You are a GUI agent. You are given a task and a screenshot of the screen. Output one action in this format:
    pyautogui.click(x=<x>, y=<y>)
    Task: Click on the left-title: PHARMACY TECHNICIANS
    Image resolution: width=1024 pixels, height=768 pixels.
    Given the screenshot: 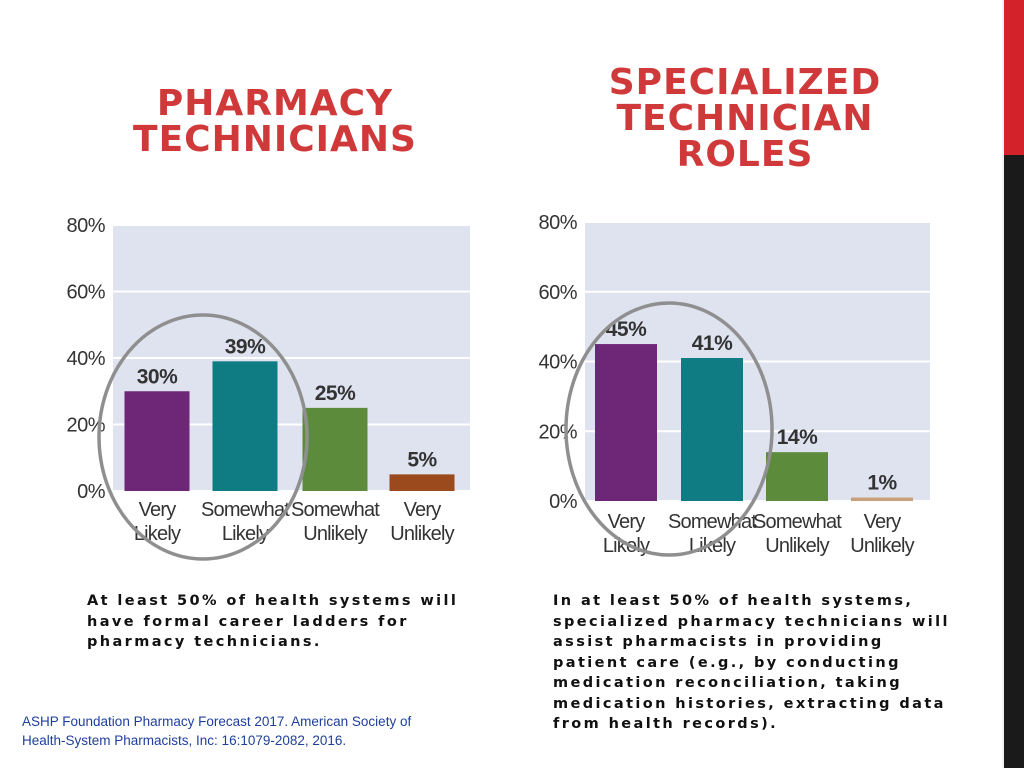 What is the action you would take?
    pyautogui.click(x=275, y=122)
    